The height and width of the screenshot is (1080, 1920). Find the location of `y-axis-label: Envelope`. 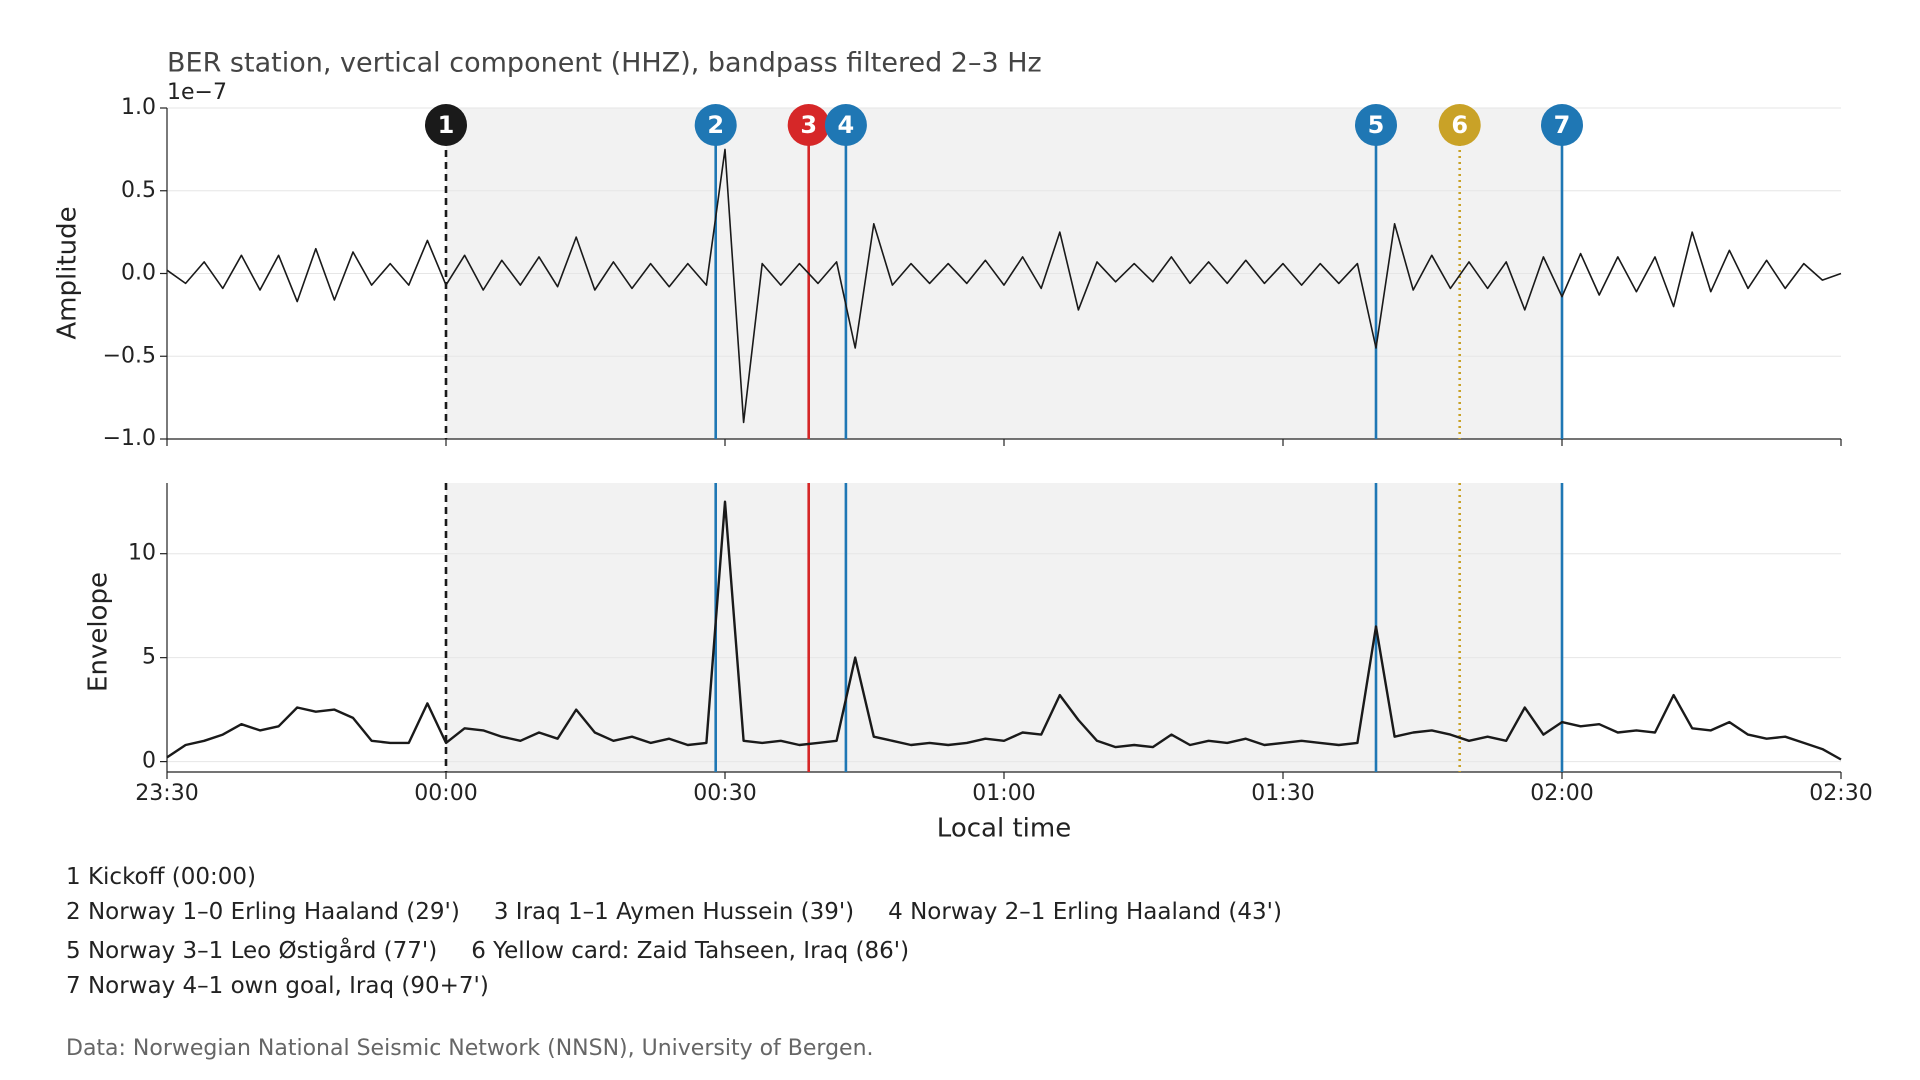

y-axis-label: Envelope is located at coordinates (99, 632).